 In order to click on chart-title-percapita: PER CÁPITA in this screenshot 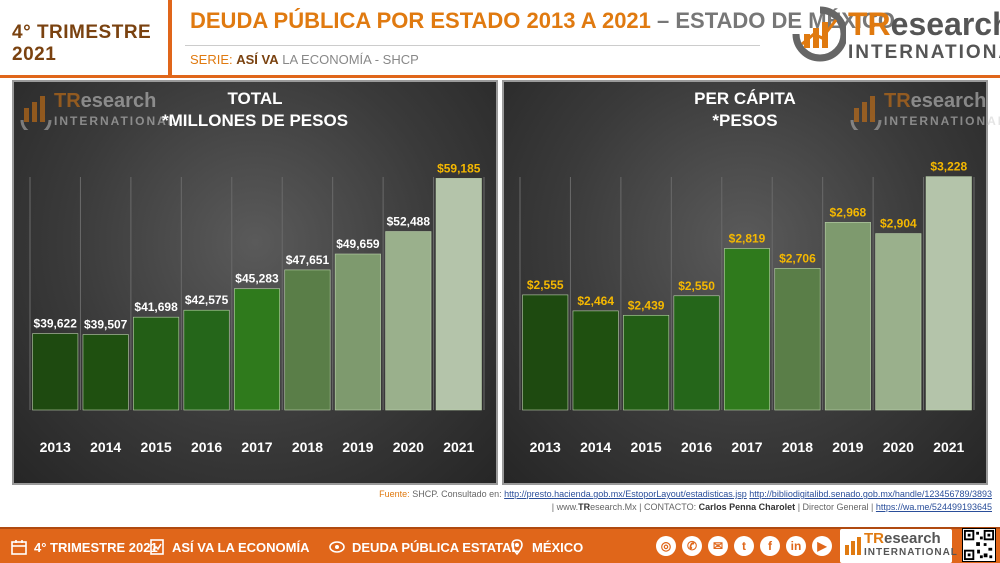, I will do `click(745, 98)`.